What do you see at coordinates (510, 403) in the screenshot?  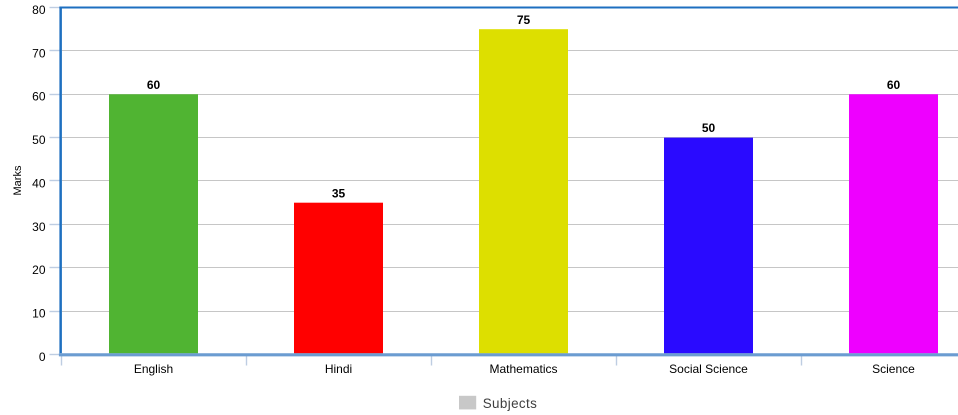 I see `svg-text: Subjects` at bounding box center [510, 403].